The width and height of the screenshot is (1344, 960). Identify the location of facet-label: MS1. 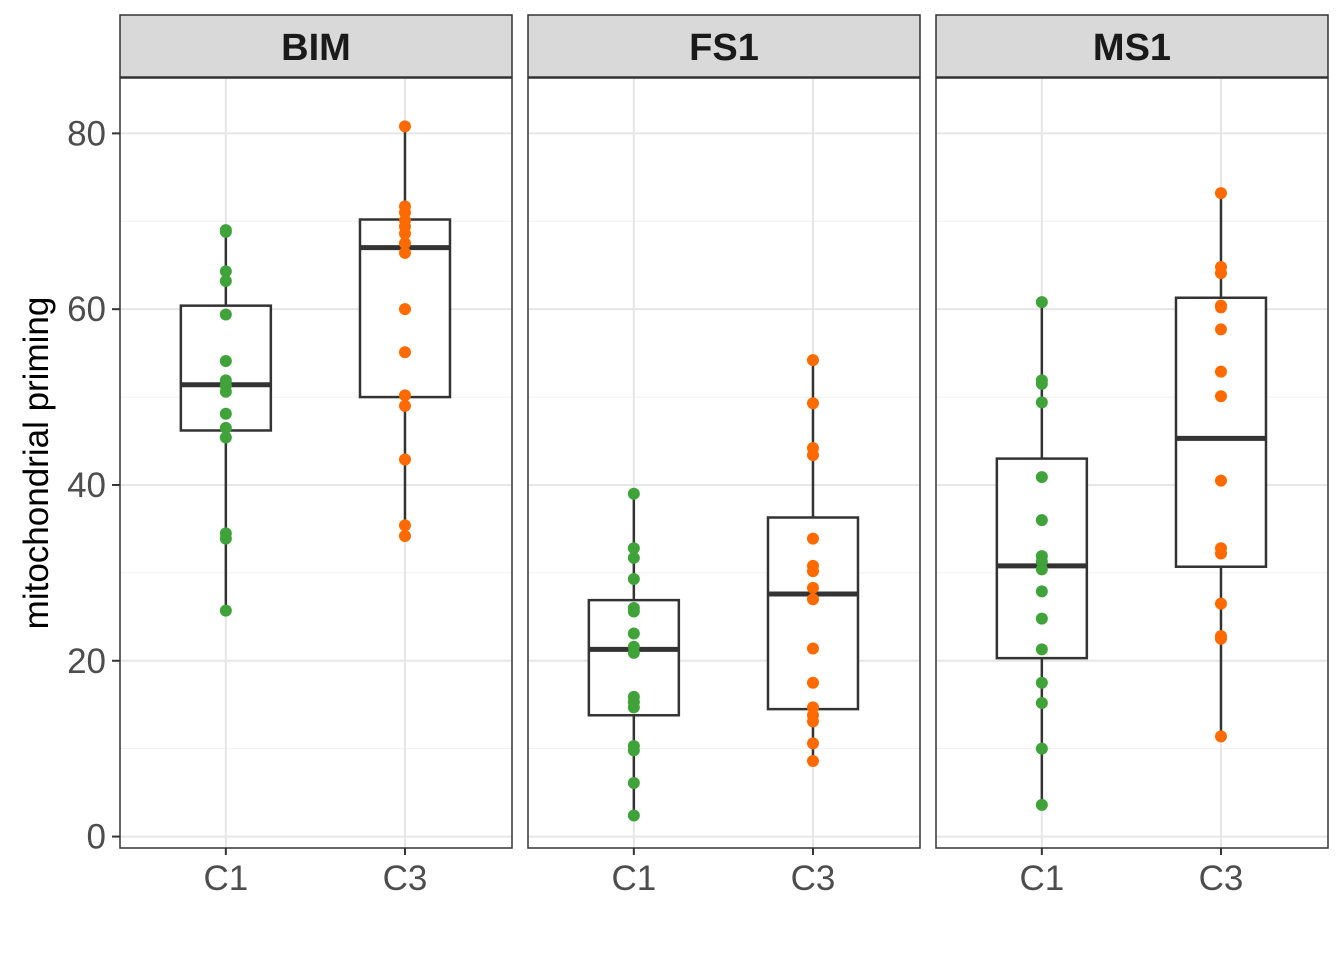
(1132, 48).